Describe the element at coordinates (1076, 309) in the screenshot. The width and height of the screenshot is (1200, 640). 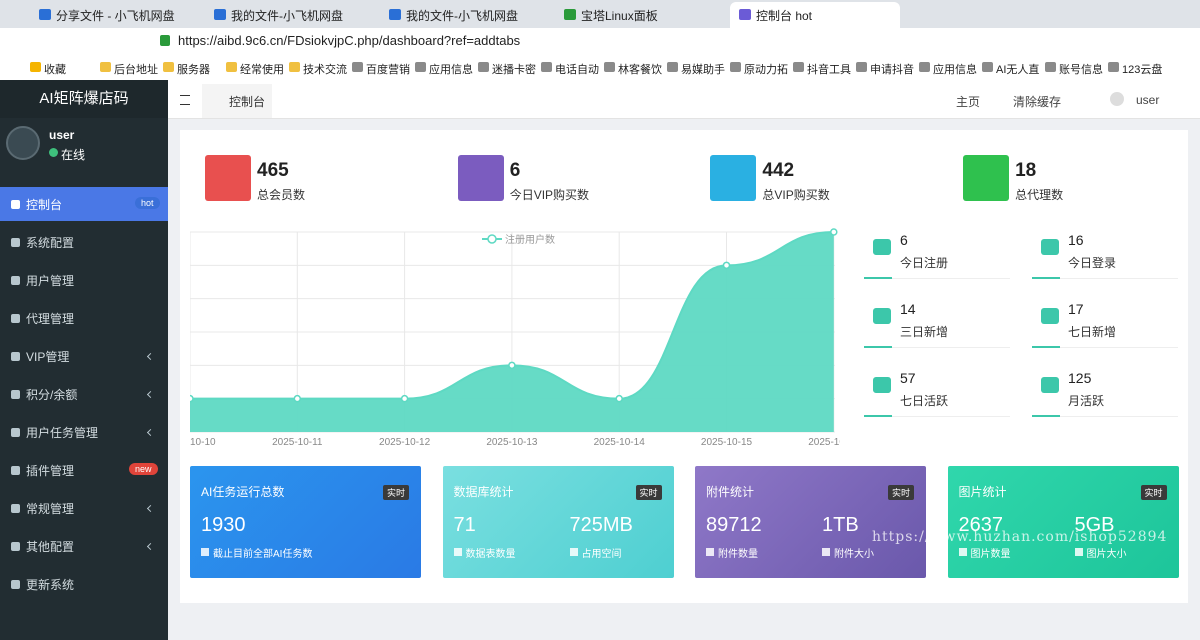
I see `mini-value: 17` at that location.